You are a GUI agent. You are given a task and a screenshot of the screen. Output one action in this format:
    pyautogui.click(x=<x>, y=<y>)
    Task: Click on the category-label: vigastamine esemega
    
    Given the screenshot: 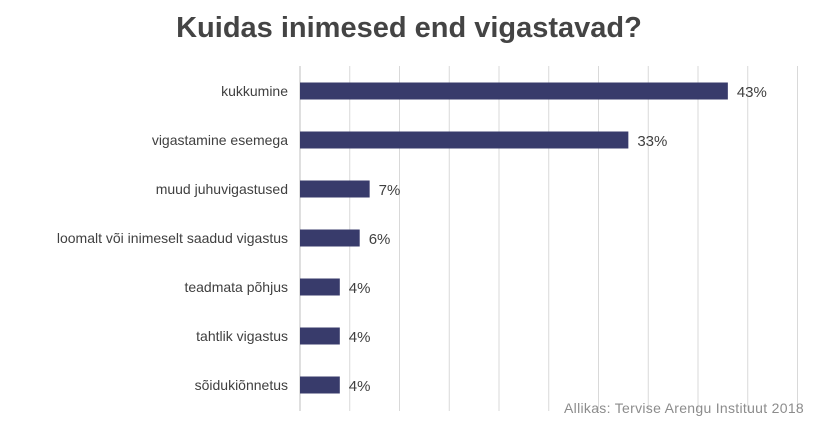 What is the action you would take?
    pyautogui.click(x=220, y=140)
    